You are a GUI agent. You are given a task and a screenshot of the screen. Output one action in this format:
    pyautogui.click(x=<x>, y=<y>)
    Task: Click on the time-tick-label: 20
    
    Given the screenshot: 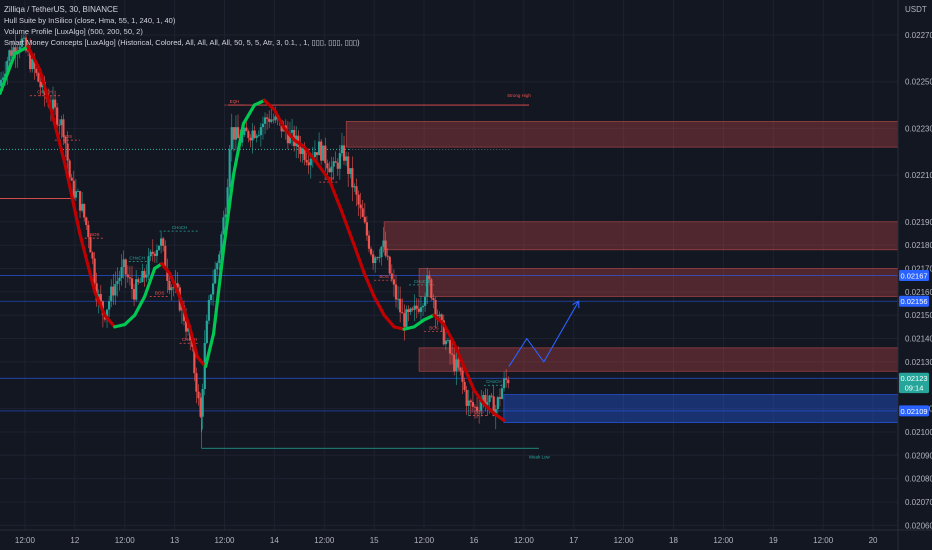 What is the action you would take?
    pyautogui.click(x=873, y=540)
    